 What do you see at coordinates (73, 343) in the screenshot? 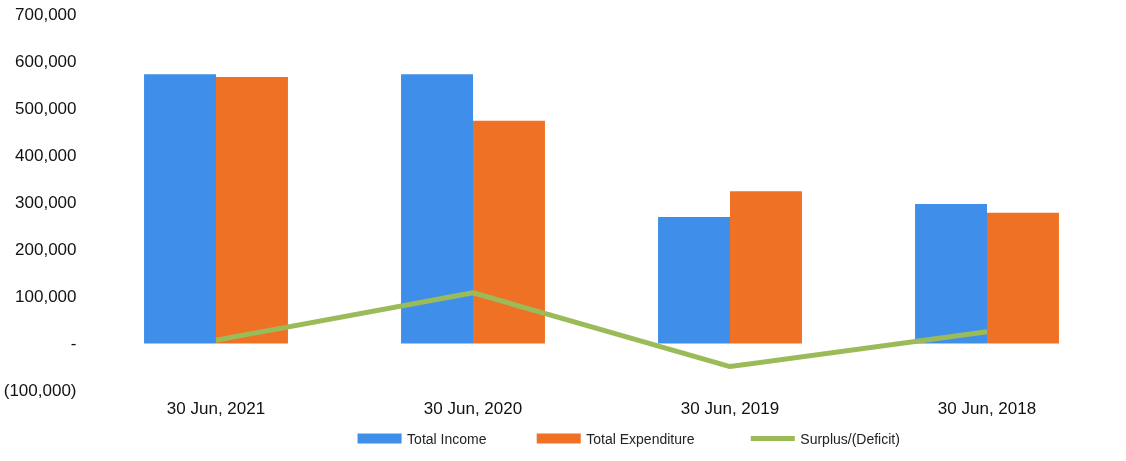
I see `y-tick-label: -` at bounding box center [73, 343].